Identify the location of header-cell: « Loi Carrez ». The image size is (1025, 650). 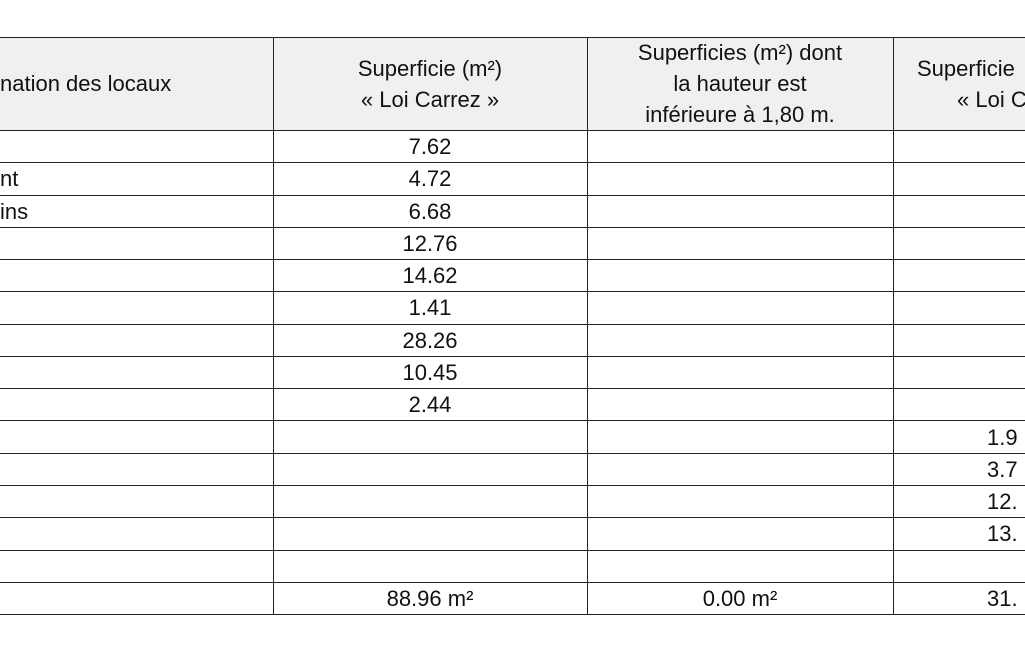
(430, 99).